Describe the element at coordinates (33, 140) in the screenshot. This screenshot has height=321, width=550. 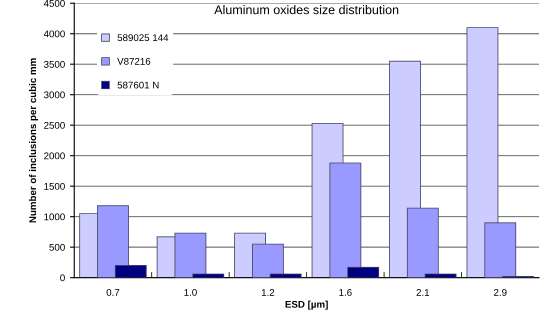
I see `y-axis-title: Number of inclusions per cubic mm` at that location.